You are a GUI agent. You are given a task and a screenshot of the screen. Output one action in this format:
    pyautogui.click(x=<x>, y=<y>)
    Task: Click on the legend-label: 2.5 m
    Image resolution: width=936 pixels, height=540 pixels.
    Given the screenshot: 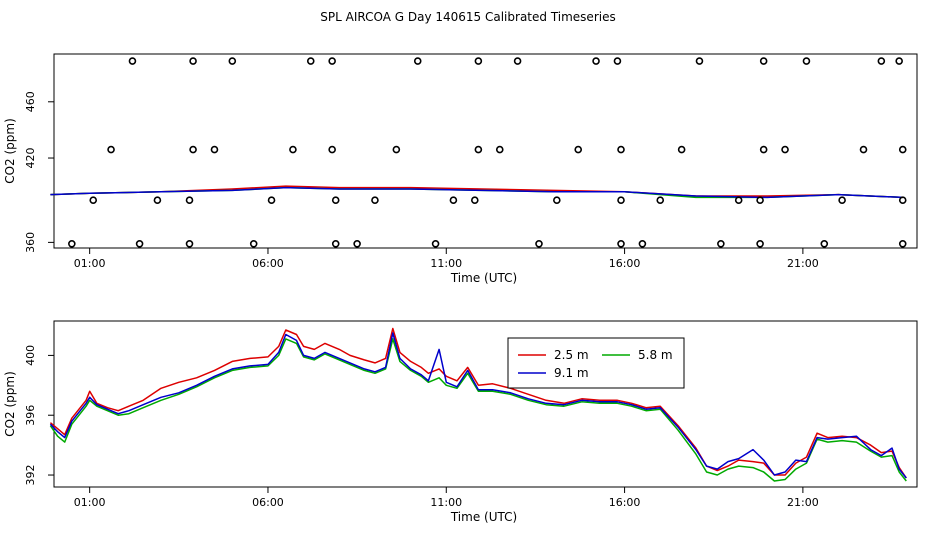 What is the action you would take?
    pyautogui.click(x=571, y=355)
    